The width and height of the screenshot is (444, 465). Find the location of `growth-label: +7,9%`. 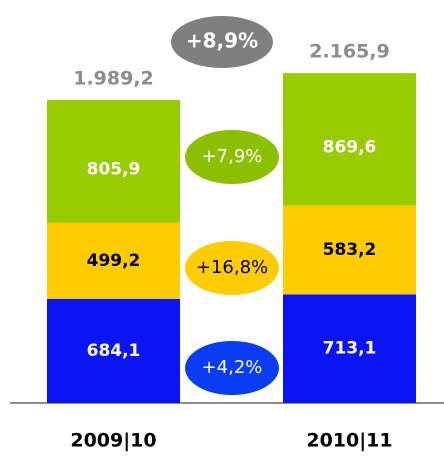

growth-label: +7,9% is located at coordinates (232, 156).